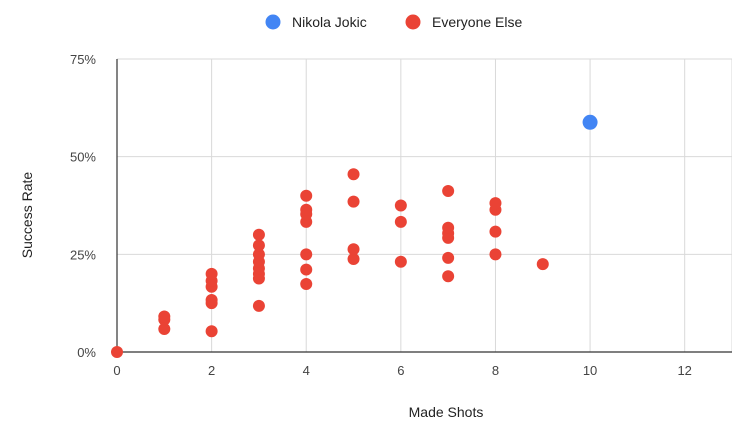 Image resolution: width=732 pixels, height=430 pixels. What do you see at coordinates (446, 412) in the screenshot?
I see `x-axis-title: Made Shots` at bounding box center [446, 412].